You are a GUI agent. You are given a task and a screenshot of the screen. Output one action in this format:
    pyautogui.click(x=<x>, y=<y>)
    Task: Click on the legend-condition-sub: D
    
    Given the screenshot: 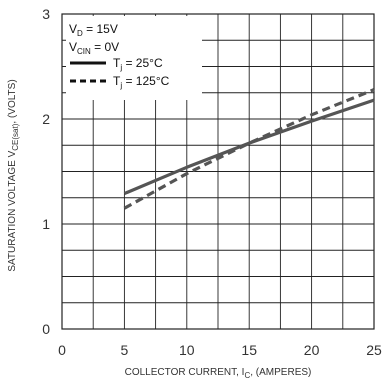 What is the action you would take?
    pyautogui.click(x=80, y=33)
    